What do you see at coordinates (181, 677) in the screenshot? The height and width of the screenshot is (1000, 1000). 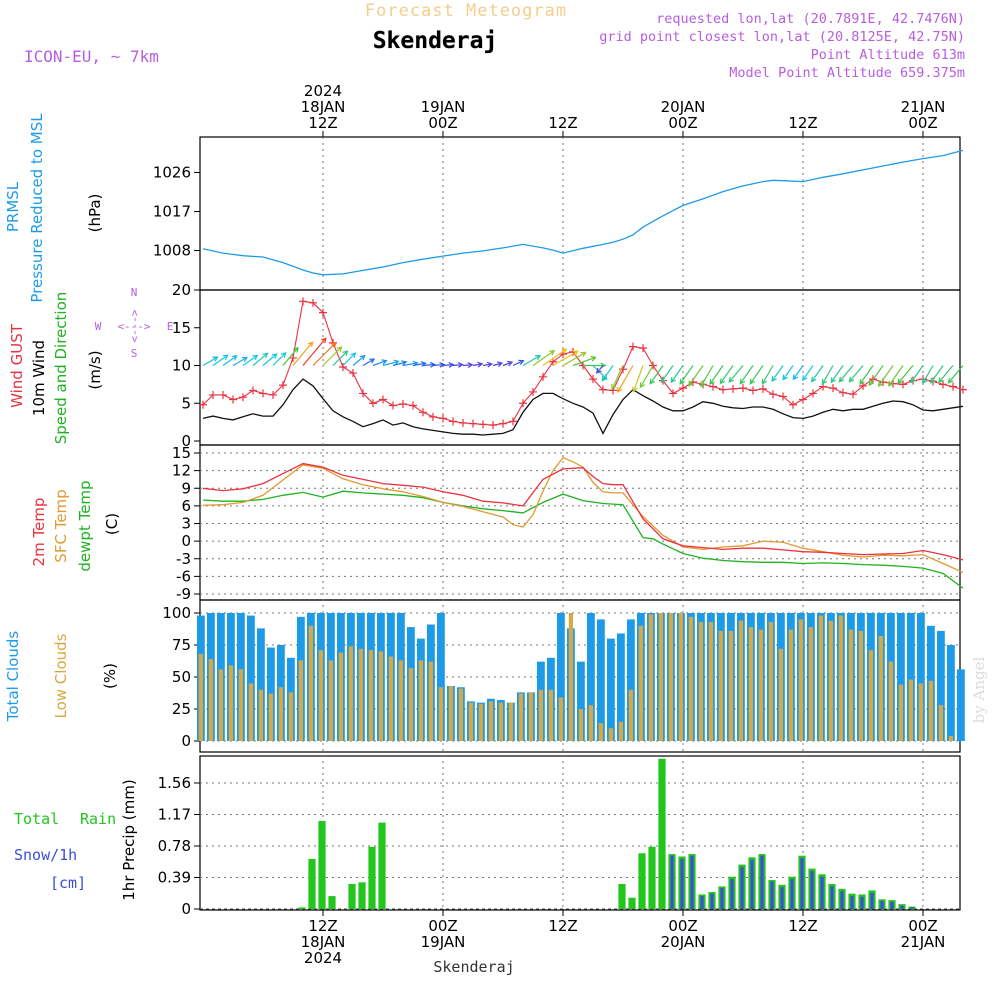 I see `y-tick-label: 50` at bounding box center [181, 677].